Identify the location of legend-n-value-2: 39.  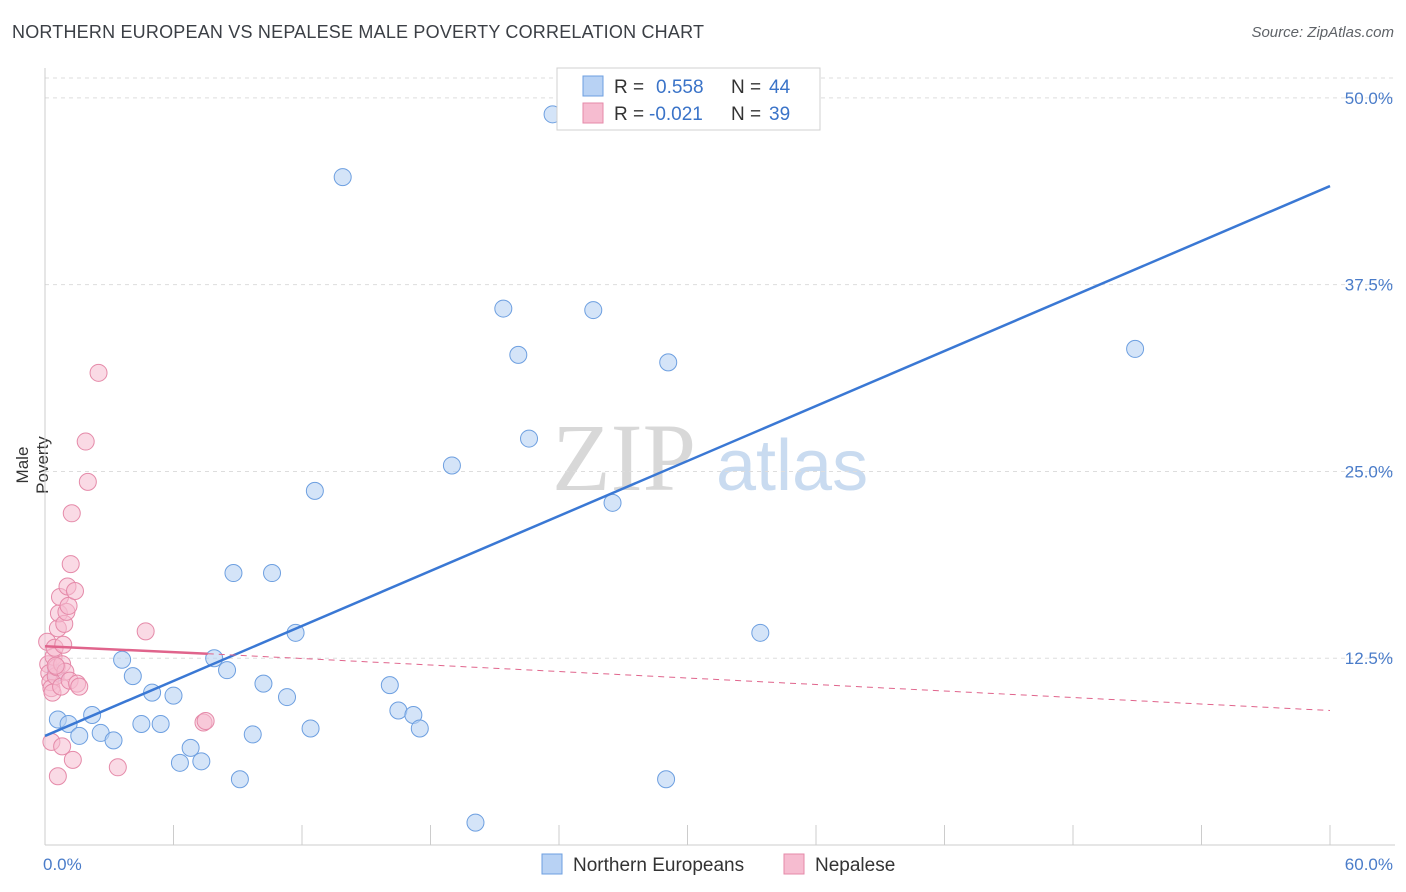
(779, 114).